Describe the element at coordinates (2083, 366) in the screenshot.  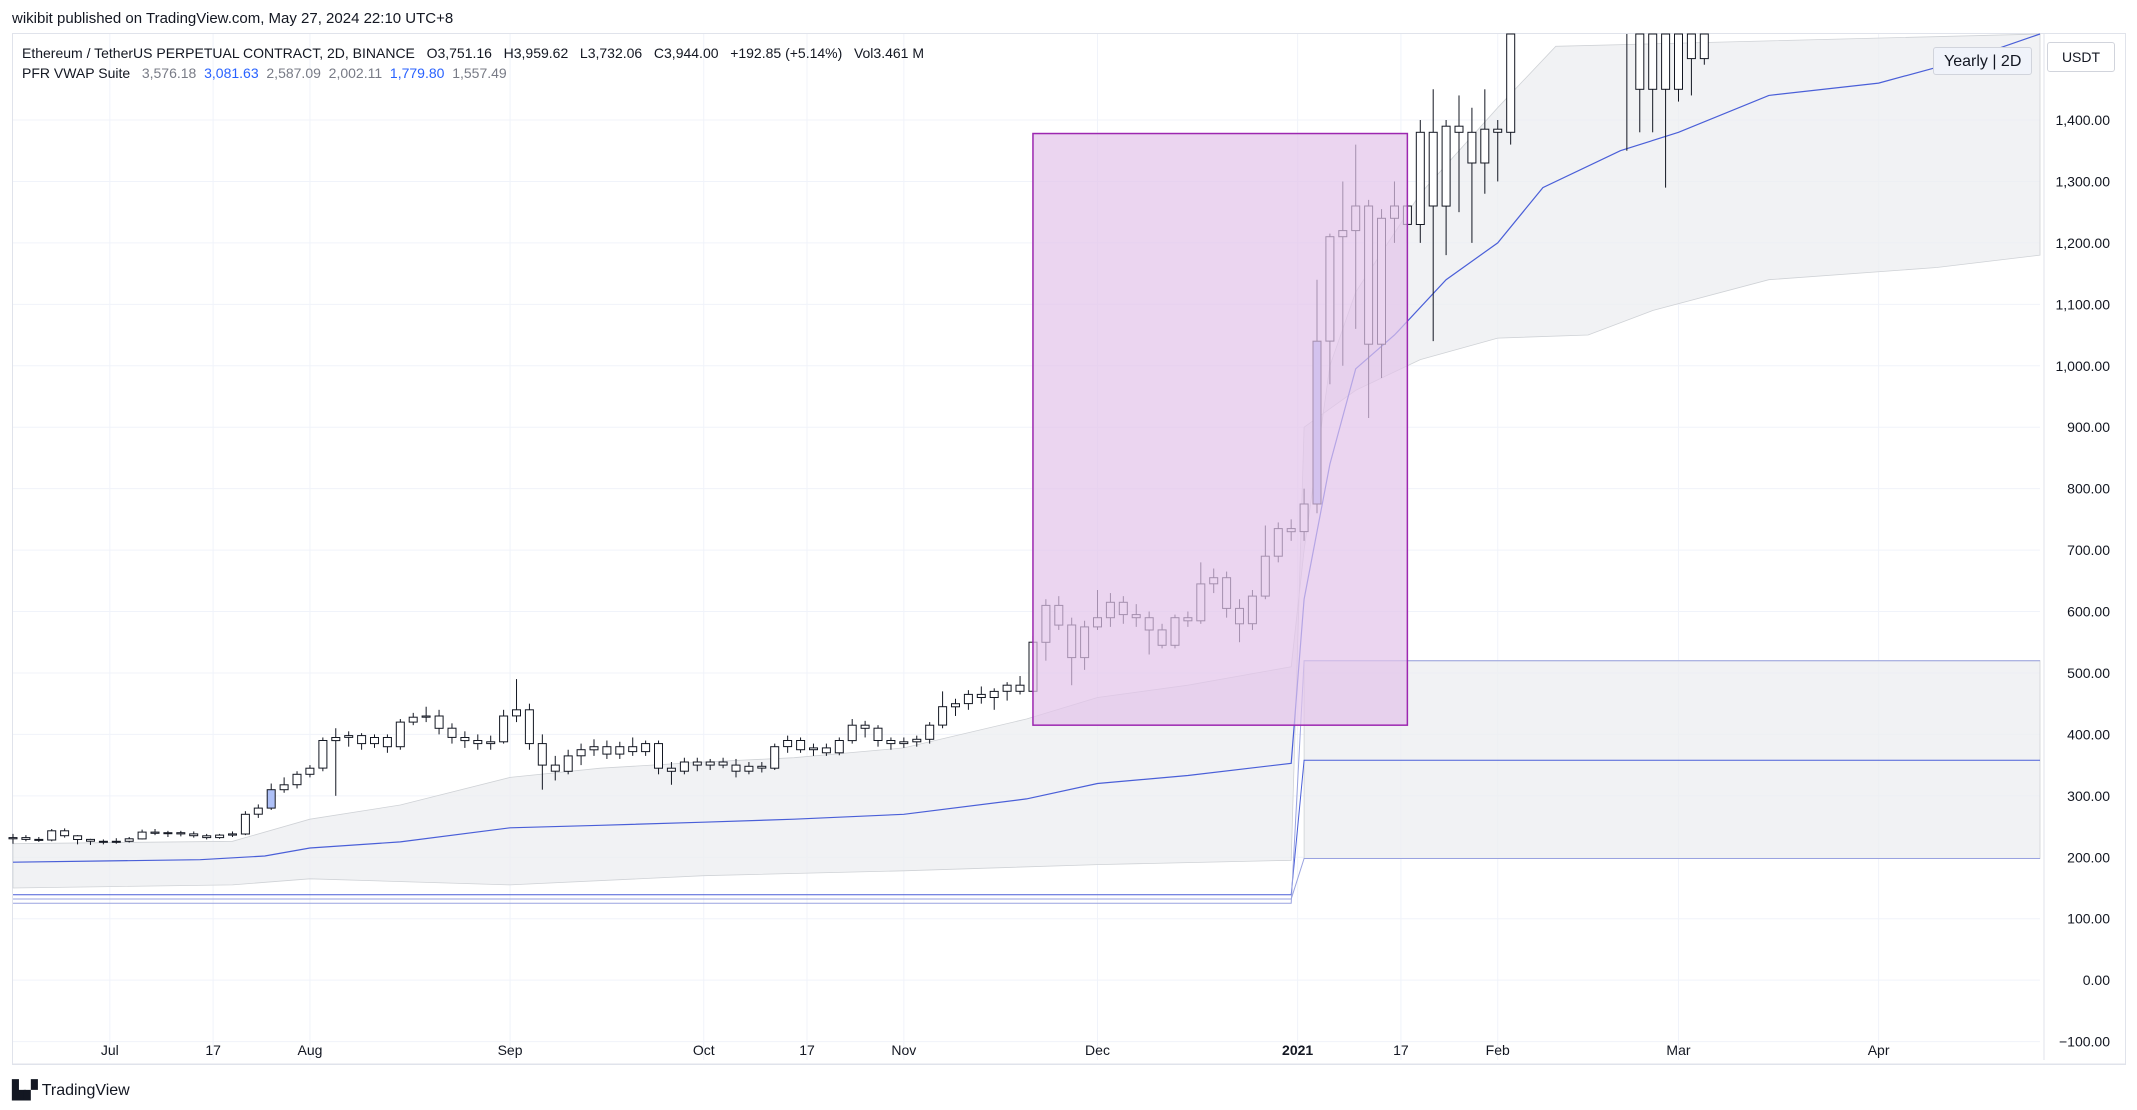
I see `y-tick-label-11: 1,000.00` at that location.